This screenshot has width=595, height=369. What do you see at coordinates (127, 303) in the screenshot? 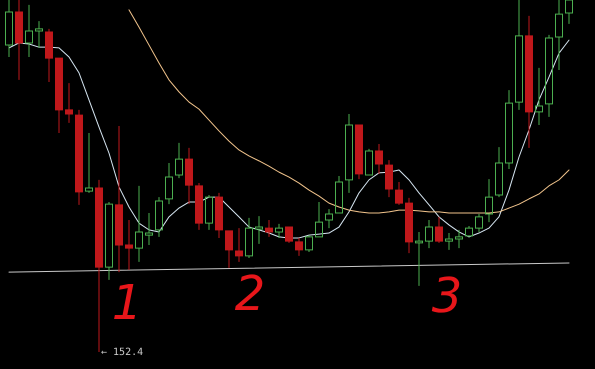
I see `annotation: 1` at bounding box center [127, 303].